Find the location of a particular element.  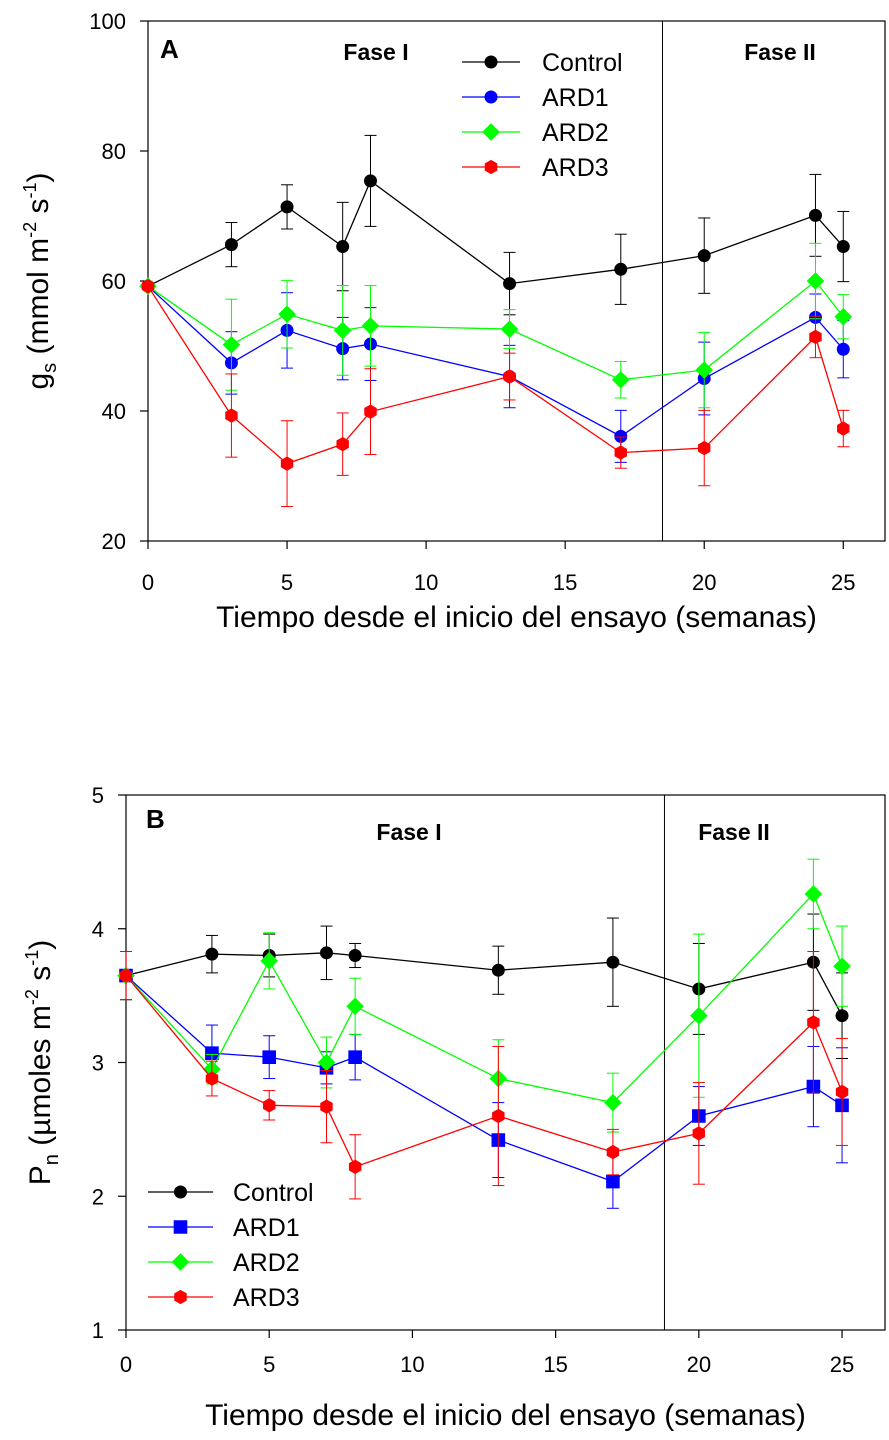

x-tick-label: 0 is located at coordinates (148, 582).